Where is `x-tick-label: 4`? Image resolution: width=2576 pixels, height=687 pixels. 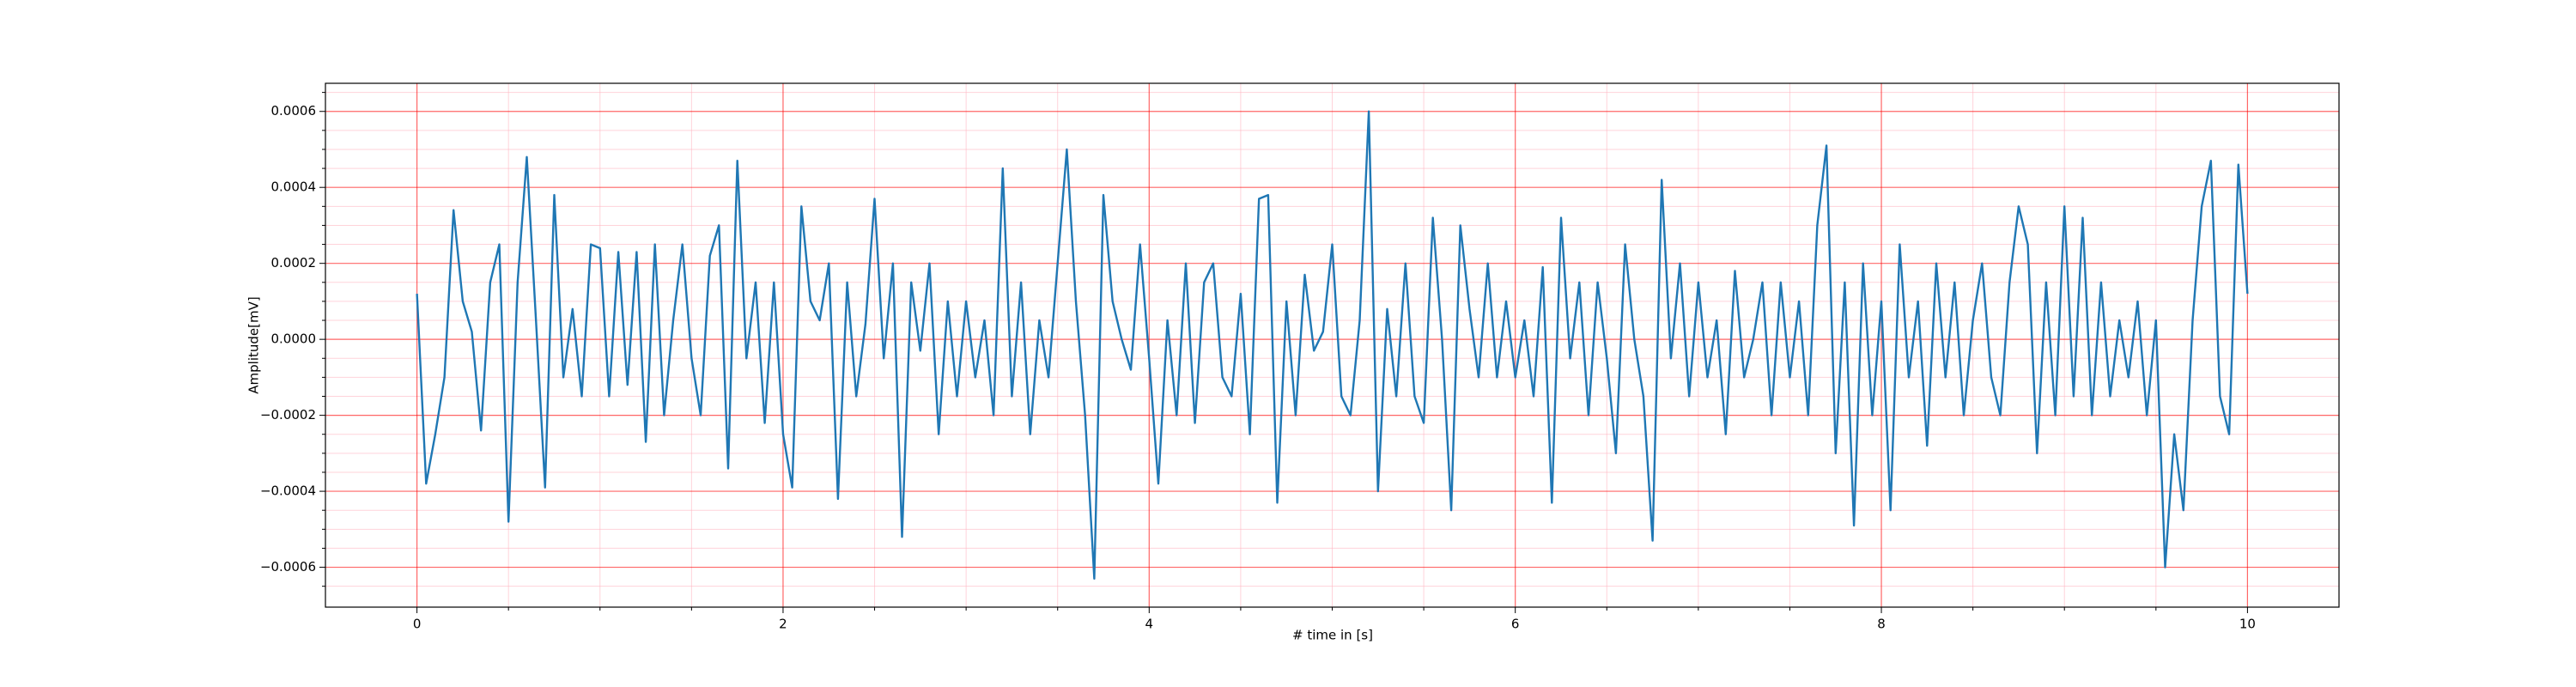
x-tick-label: 4 is located at coordinates (1149, 624).